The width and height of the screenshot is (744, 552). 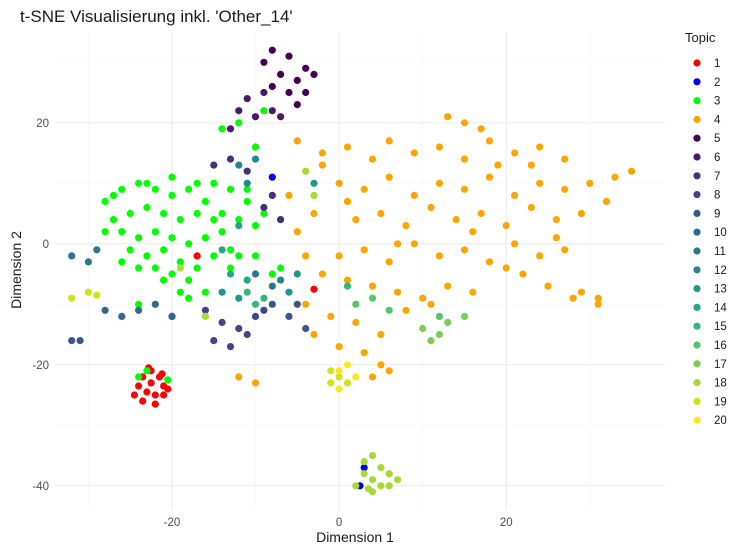 What do you see at coordinates (717, 158) in the screenshot?
I see `legend-label-6: 6` at bounding box center [717, 158].